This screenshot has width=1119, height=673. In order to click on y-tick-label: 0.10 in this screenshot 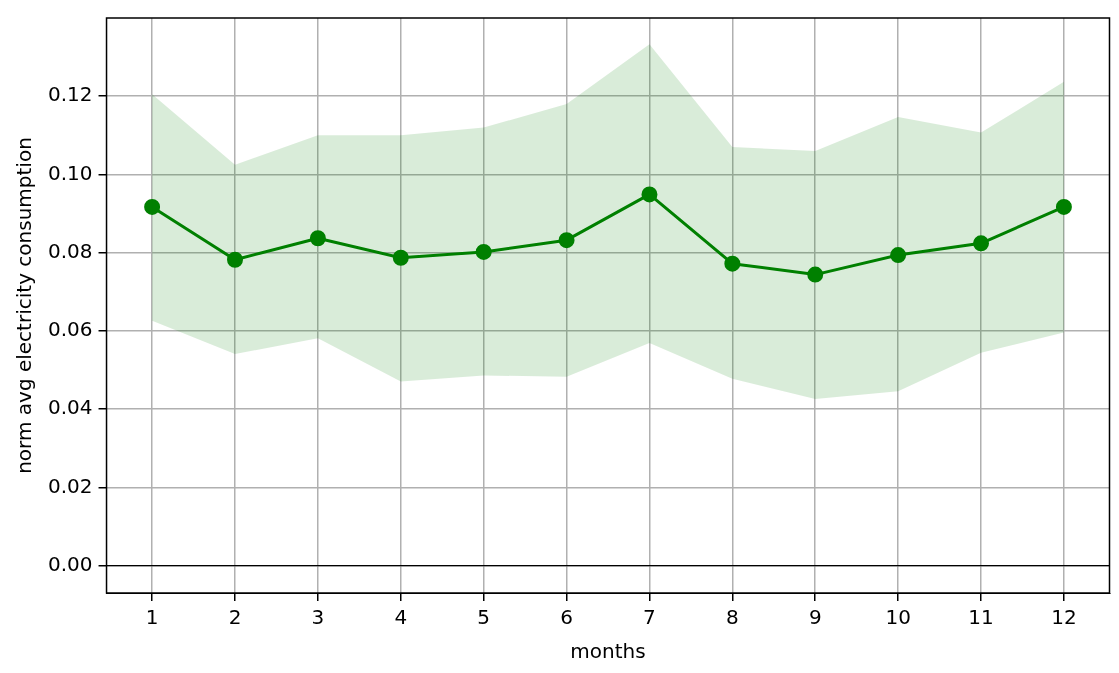, I will do `click(70, 172)`.